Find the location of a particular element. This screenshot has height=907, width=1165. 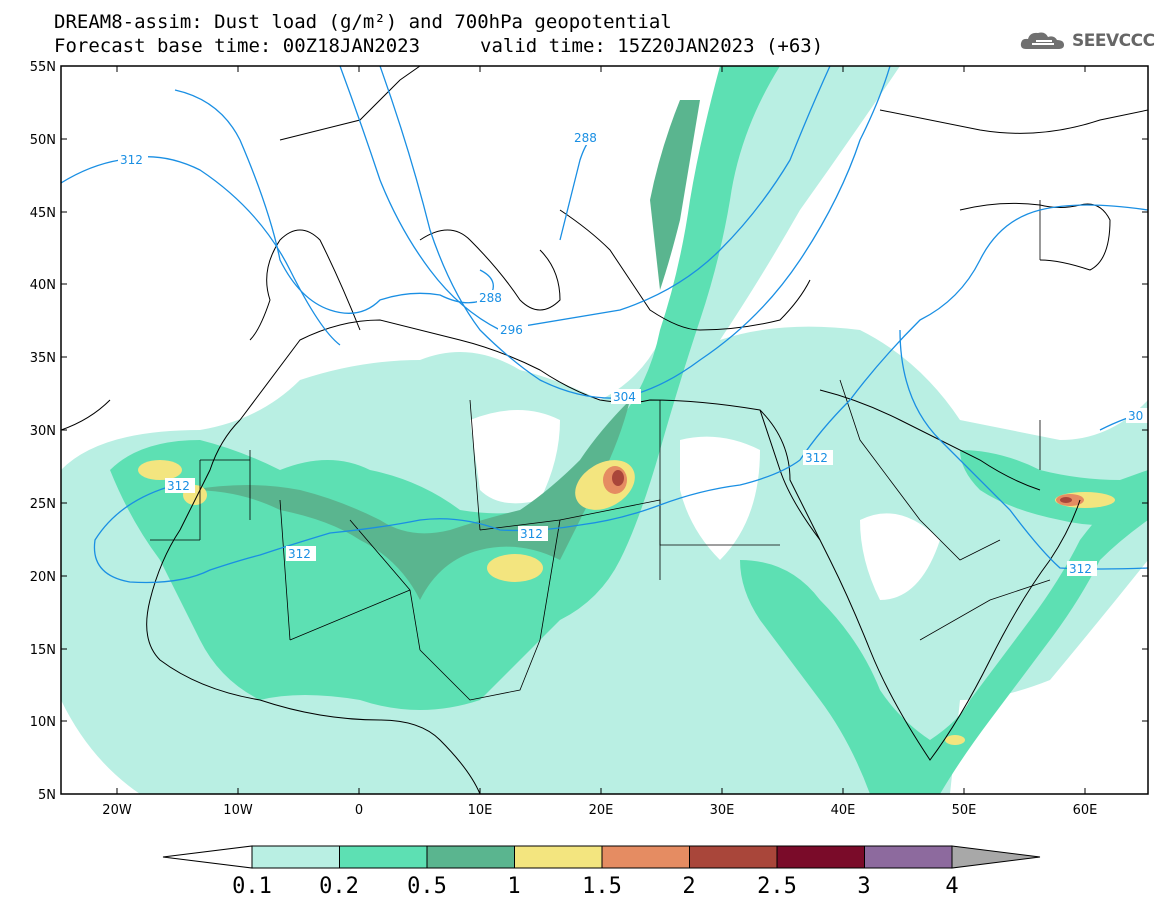

contour-label: 296 is located at coordinates (511, 330).